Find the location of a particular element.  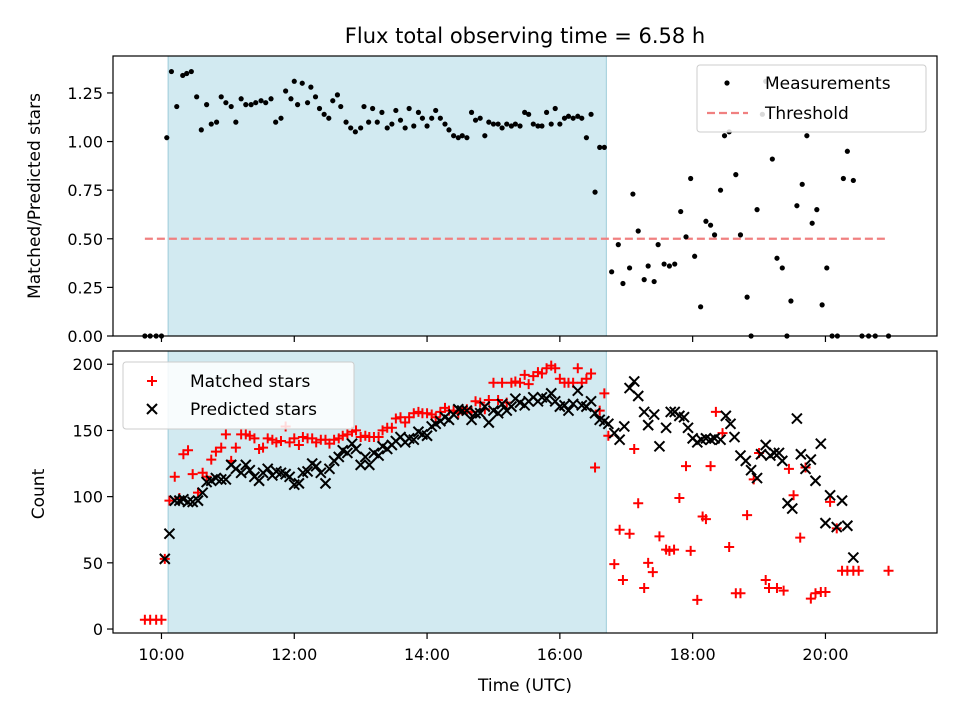

legend-marker-matched is located at coordinates (152, 381).